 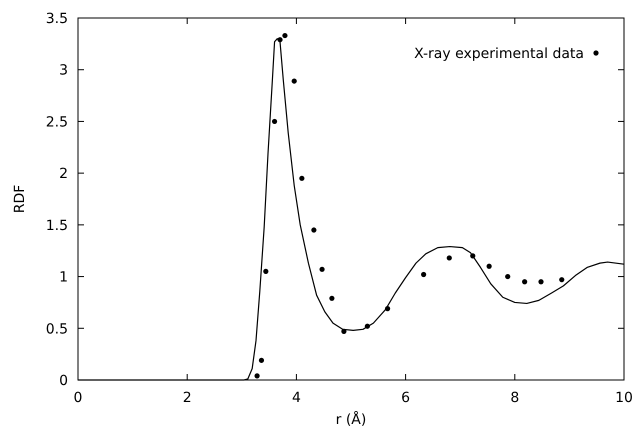 I want to click on y-tick-label: 2.5, so click(x=57, y=122).